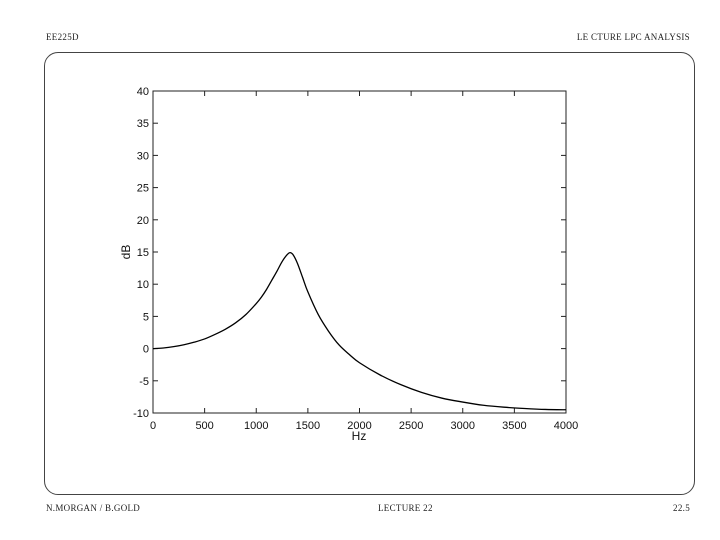 The height and width of the screenshot is (540, 720). What do you see at coordinates (126, 252) in the screenshot?
I see `y-axis-label: dB` at bounding box center [126, 252].